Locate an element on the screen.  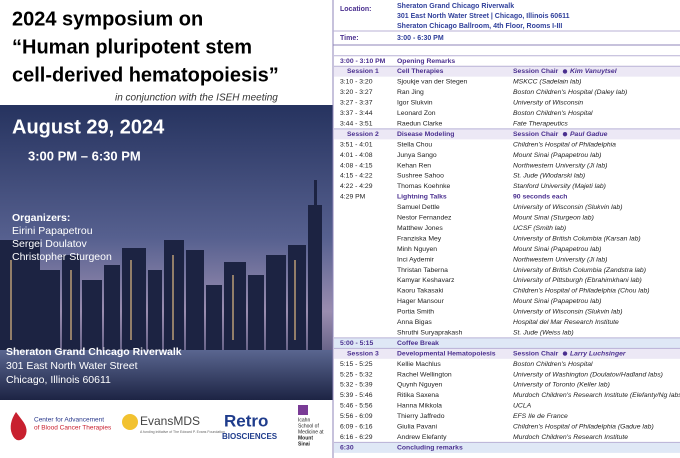
logo-text: Mount is located at coordinates (305, 438).